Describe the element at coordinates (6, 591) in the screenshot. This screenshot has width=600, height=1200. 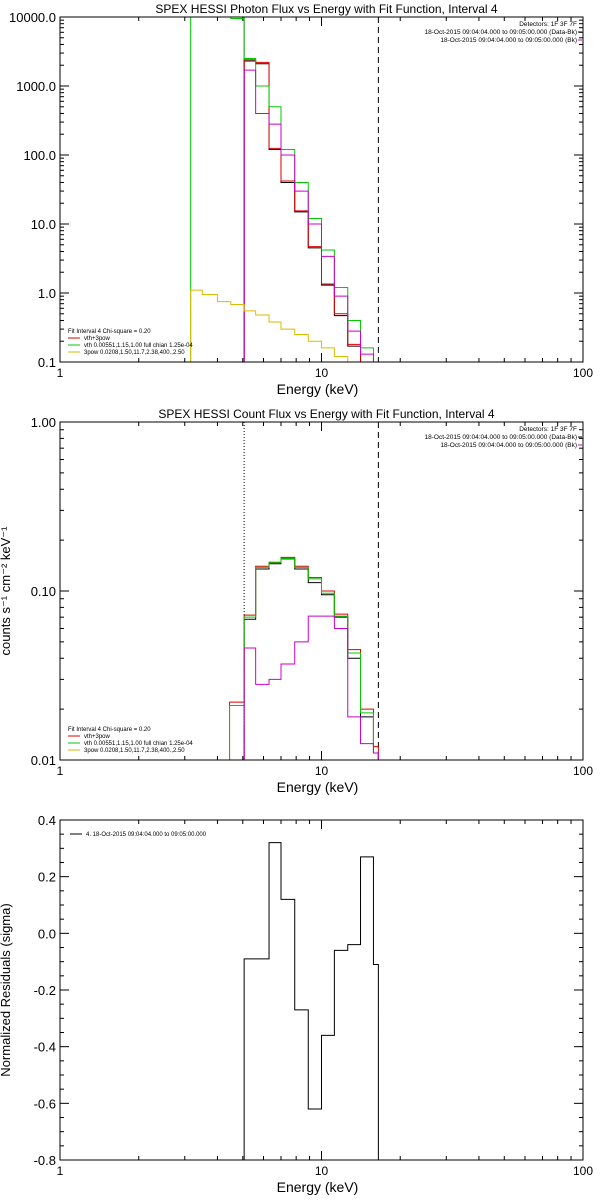
I see `y-axis-label: counts s⁻¹ cm⁻² keV⁻¹` at that location.